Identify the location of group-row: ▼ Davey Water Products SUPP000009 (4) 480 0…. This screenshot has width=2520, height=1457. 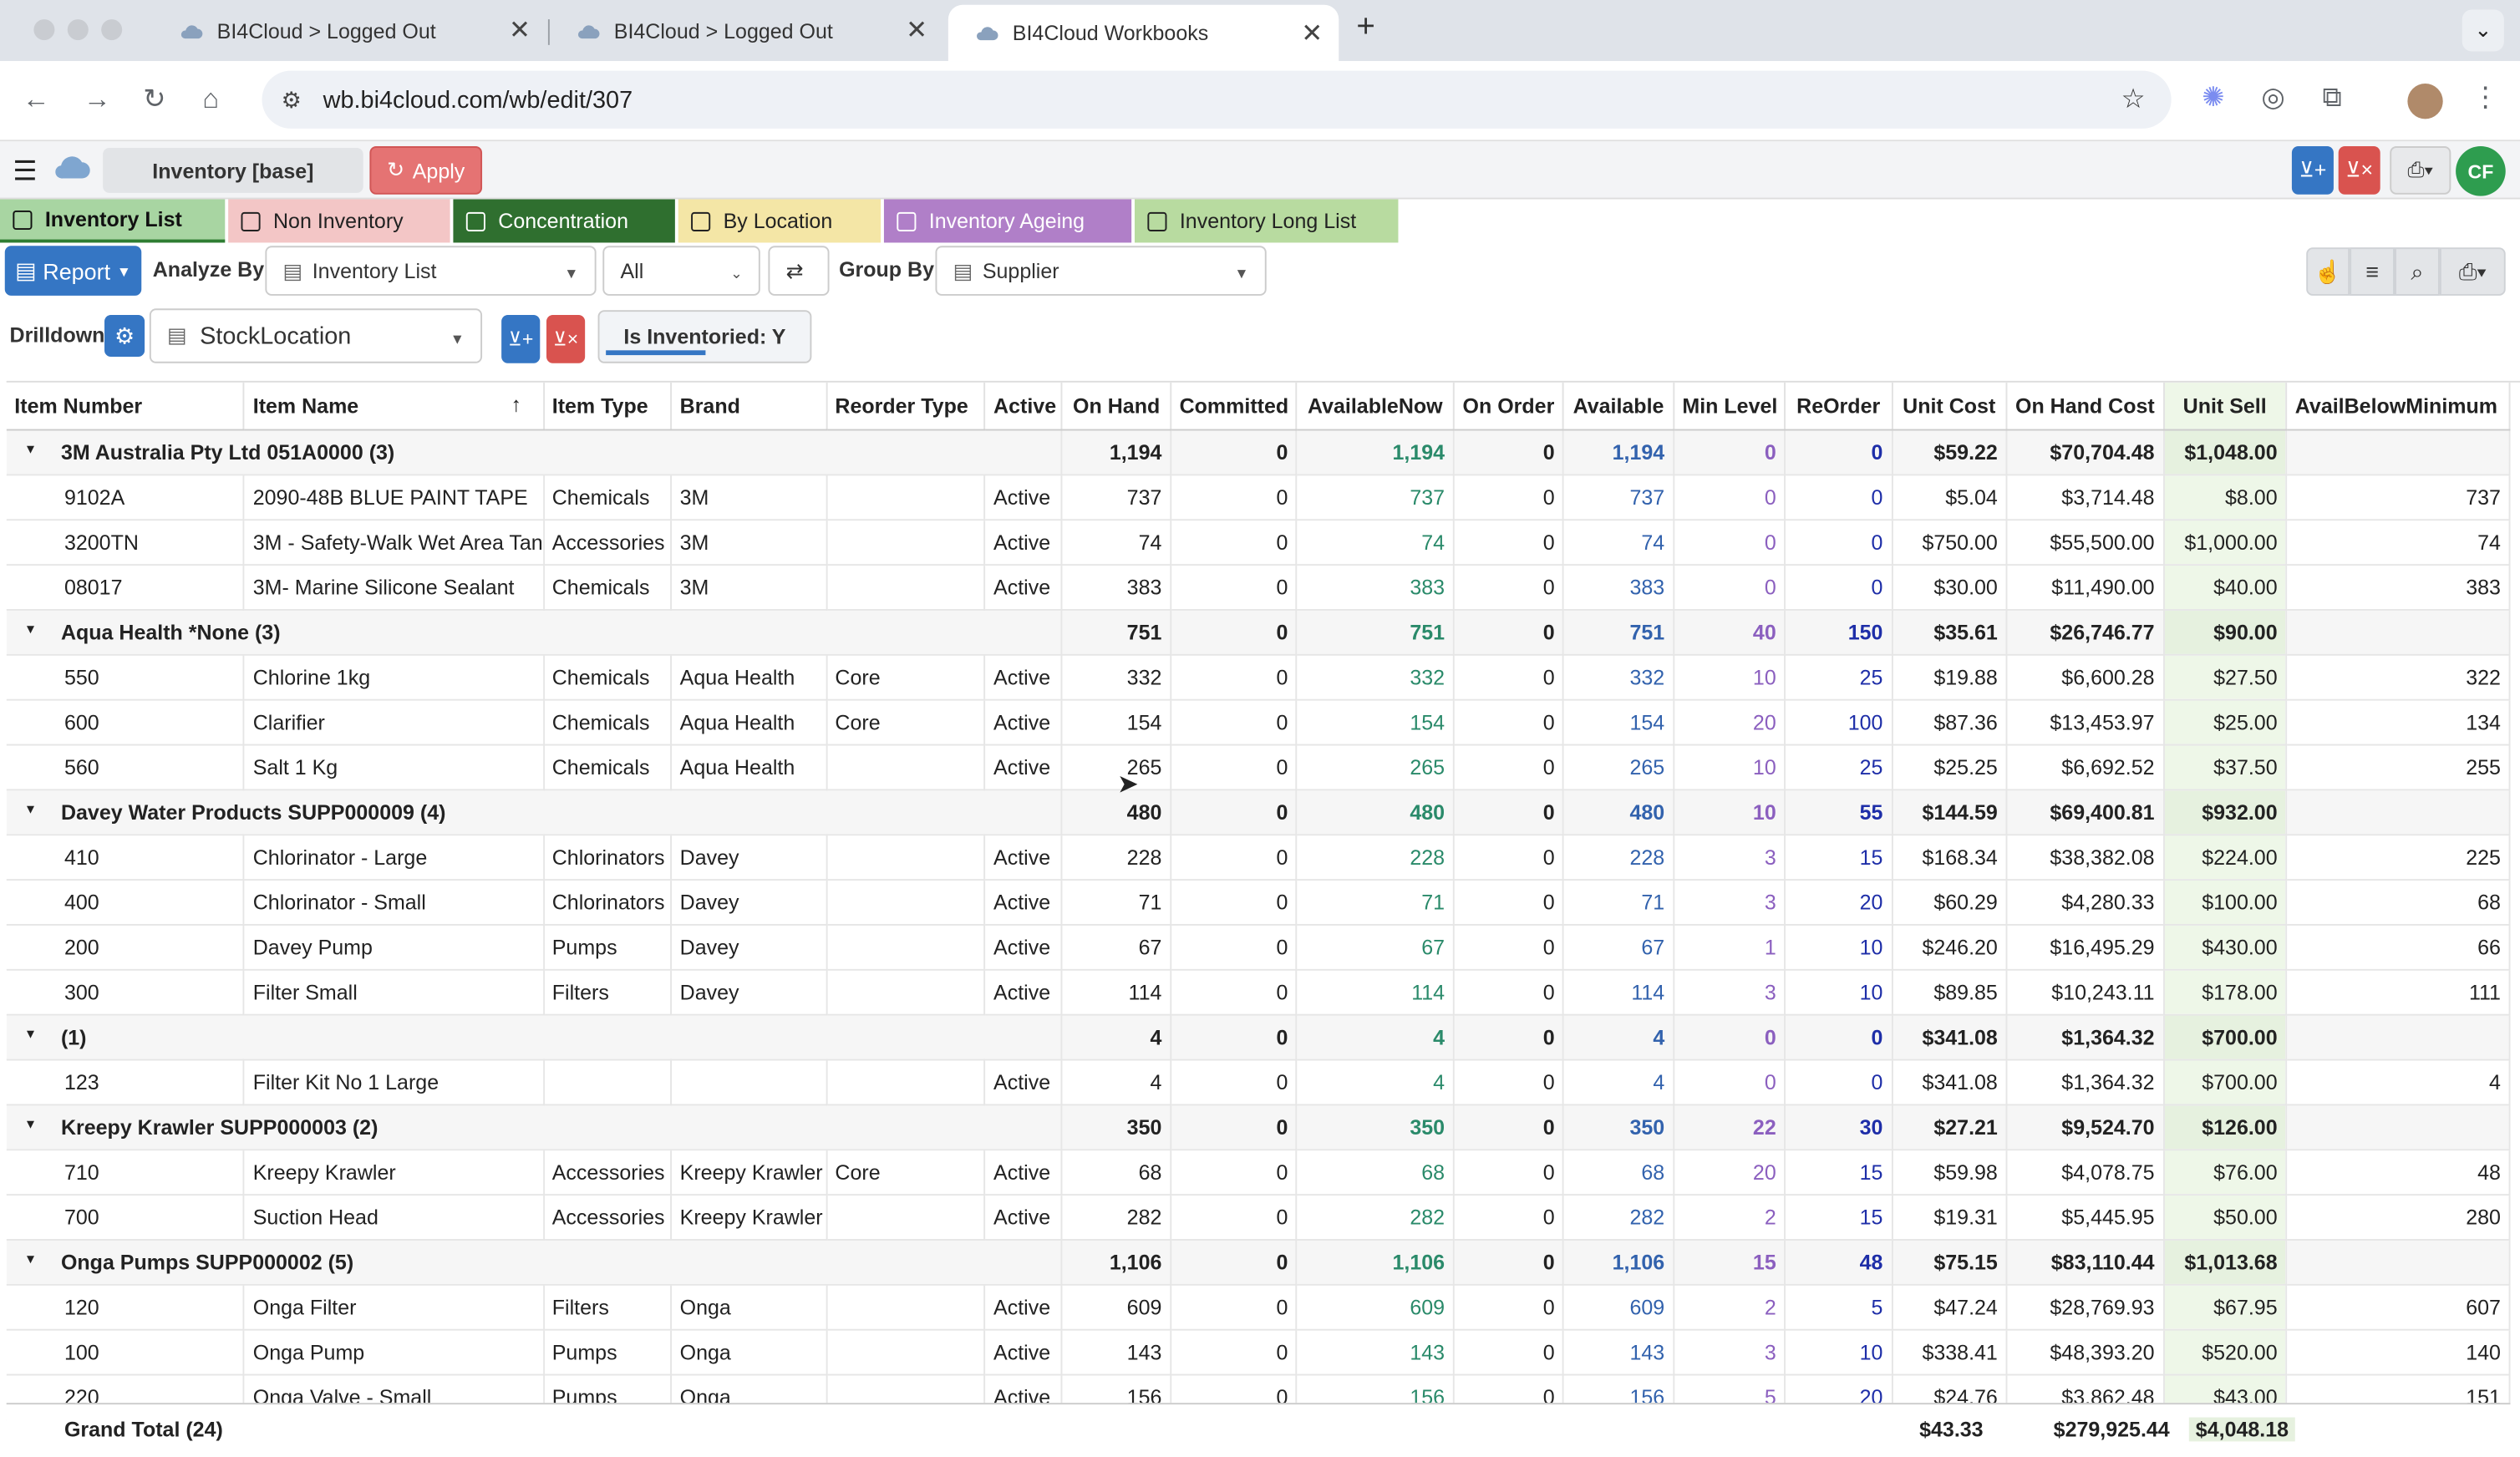
(1258, 812).